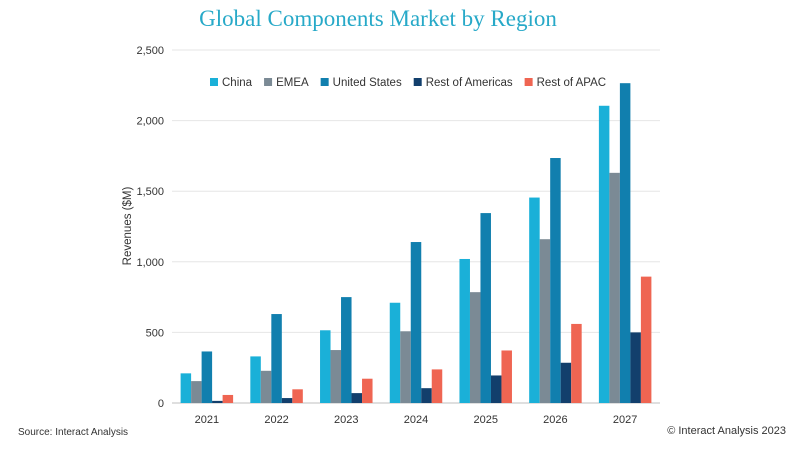  What do you see at coordinates (726, 431) in the screenshot?
I see `copyright-note: © Interact Analysis 2023` at bounding box center [726, 431].